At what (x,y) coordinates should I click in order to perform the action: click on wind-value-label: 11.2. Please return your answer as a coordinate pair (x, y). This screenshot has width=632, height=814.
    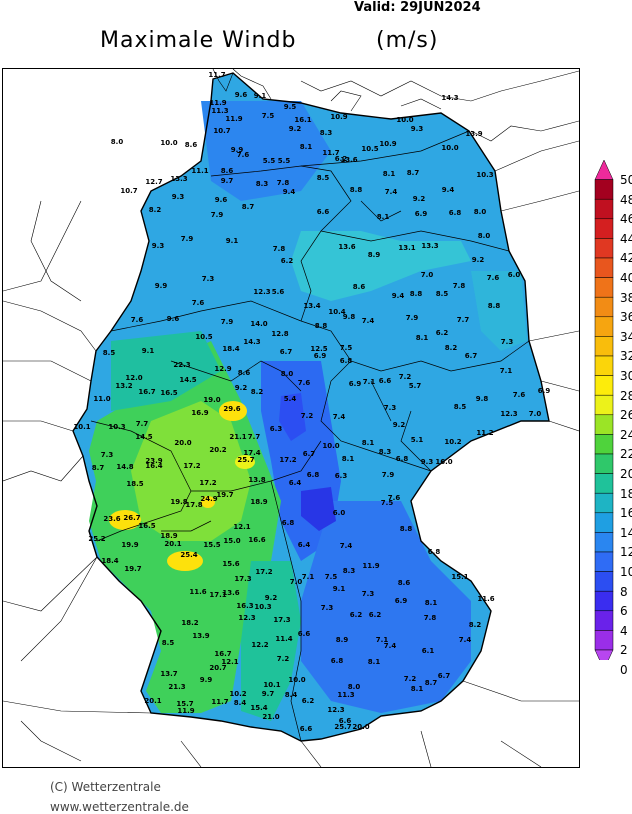
    Looking at the image, I should click on (484, 433).